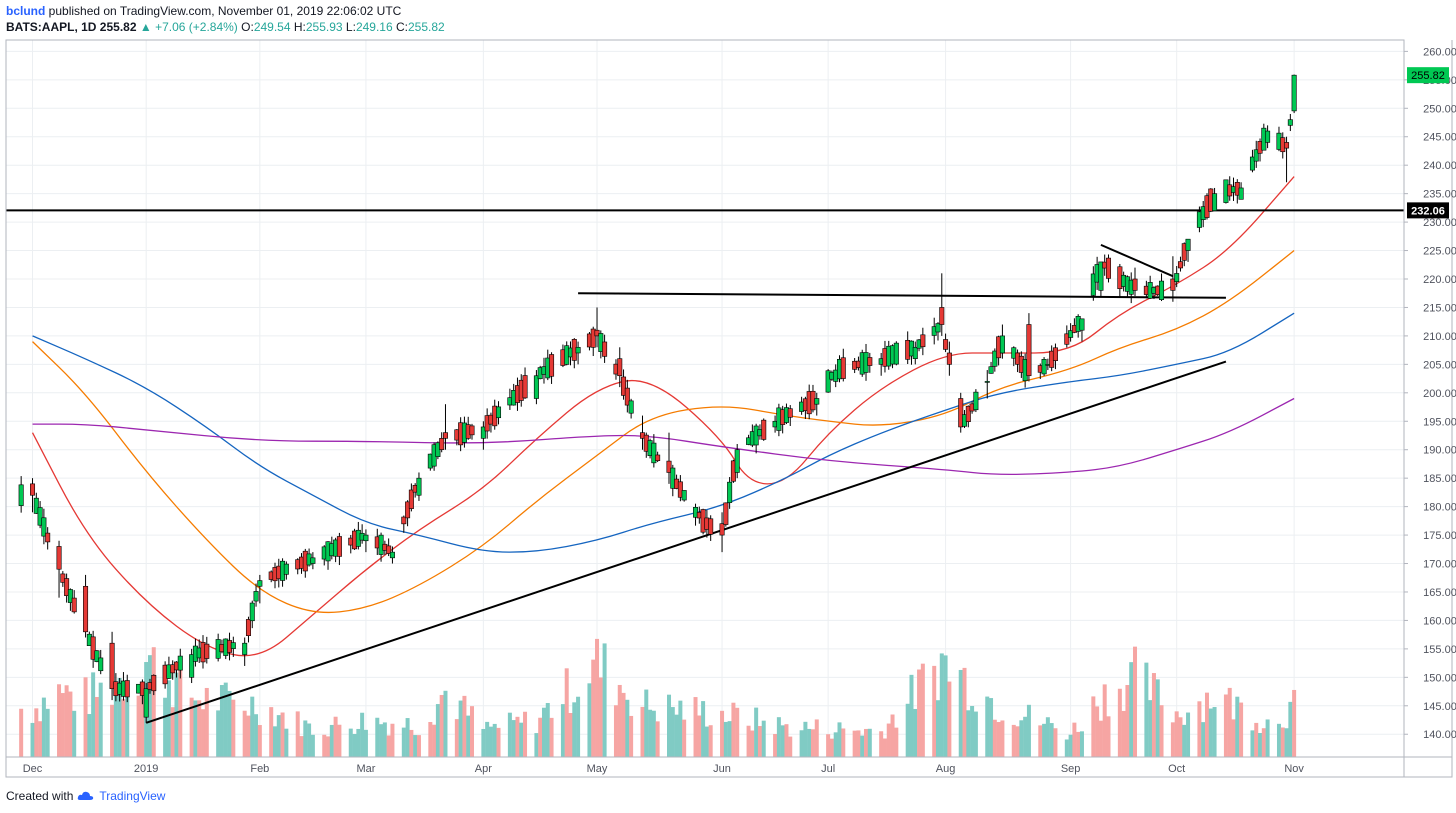  What do you see at coordinates (1428, 75) in the screenshot?
I see `last-price-tag` at bounding box center [1428, 75].